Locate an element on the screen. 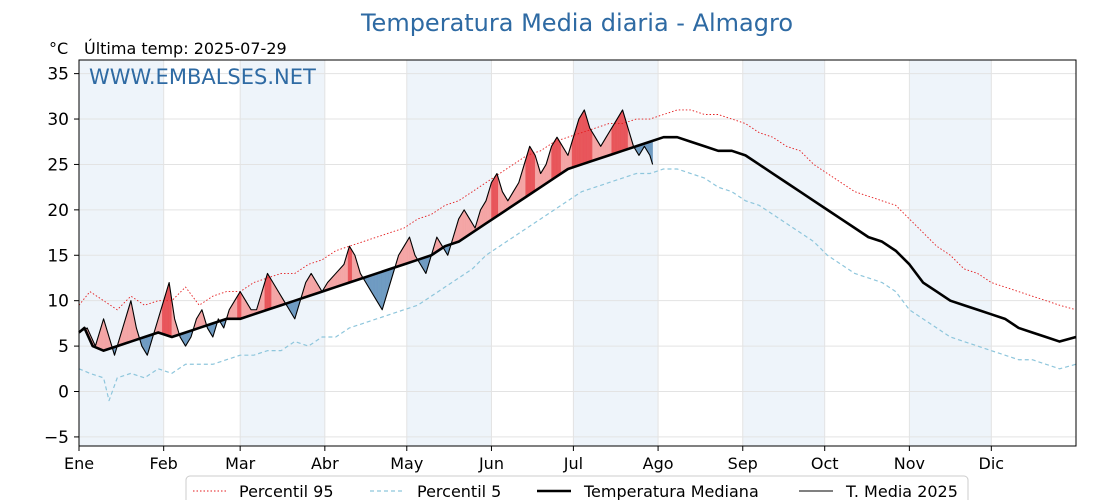  legend-label-current: T. Media 2025 is located at coordinates (901, 491).